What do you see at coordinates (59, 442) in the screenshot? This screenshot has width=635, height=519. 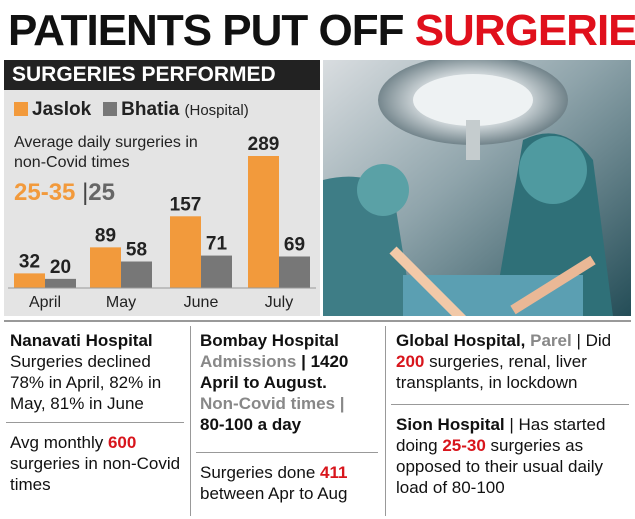 I see `nanavati-avg-pre: Avg monthly` at bounding box center [59, 442].